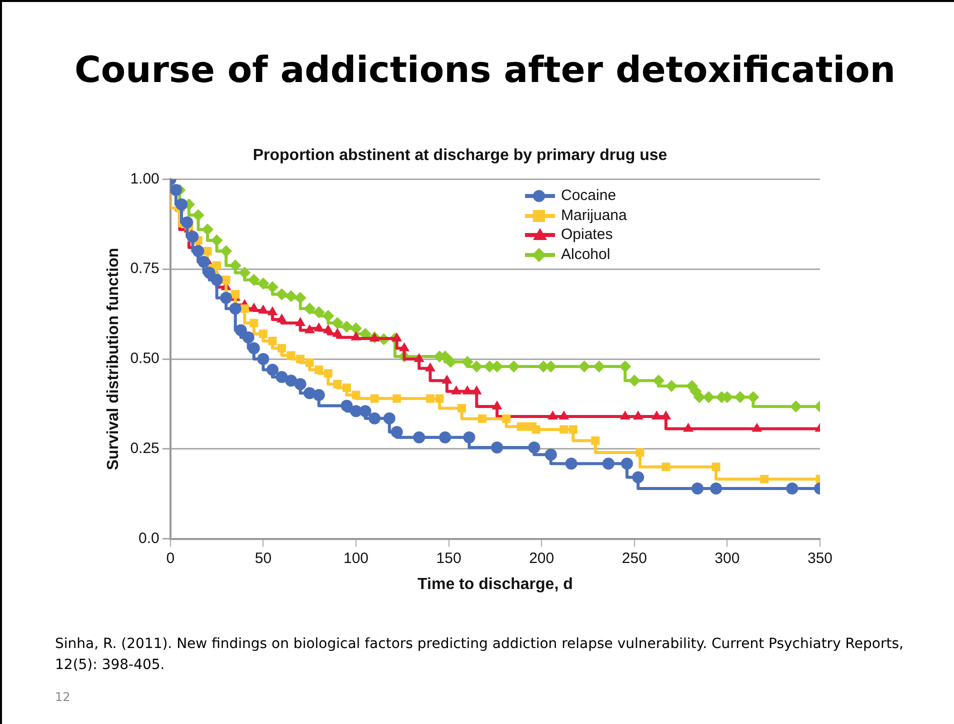 Image resolution: width=954 pixels, height=724 pixels. Describe the element at coordinates (170, 558) in the screenshot. I see `x-tick-label: 0` at that location.